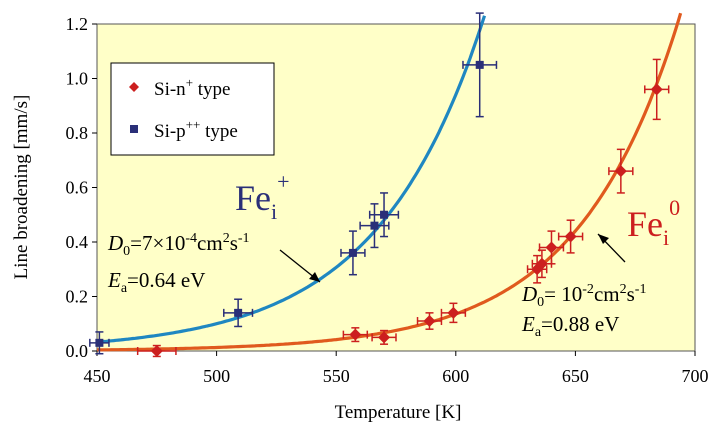 The image size is (714, 427). What do you see at coordinates (603, 239) in the screenshot?
I see `n-fit-arrowhead` at bounding box center [603, 239].